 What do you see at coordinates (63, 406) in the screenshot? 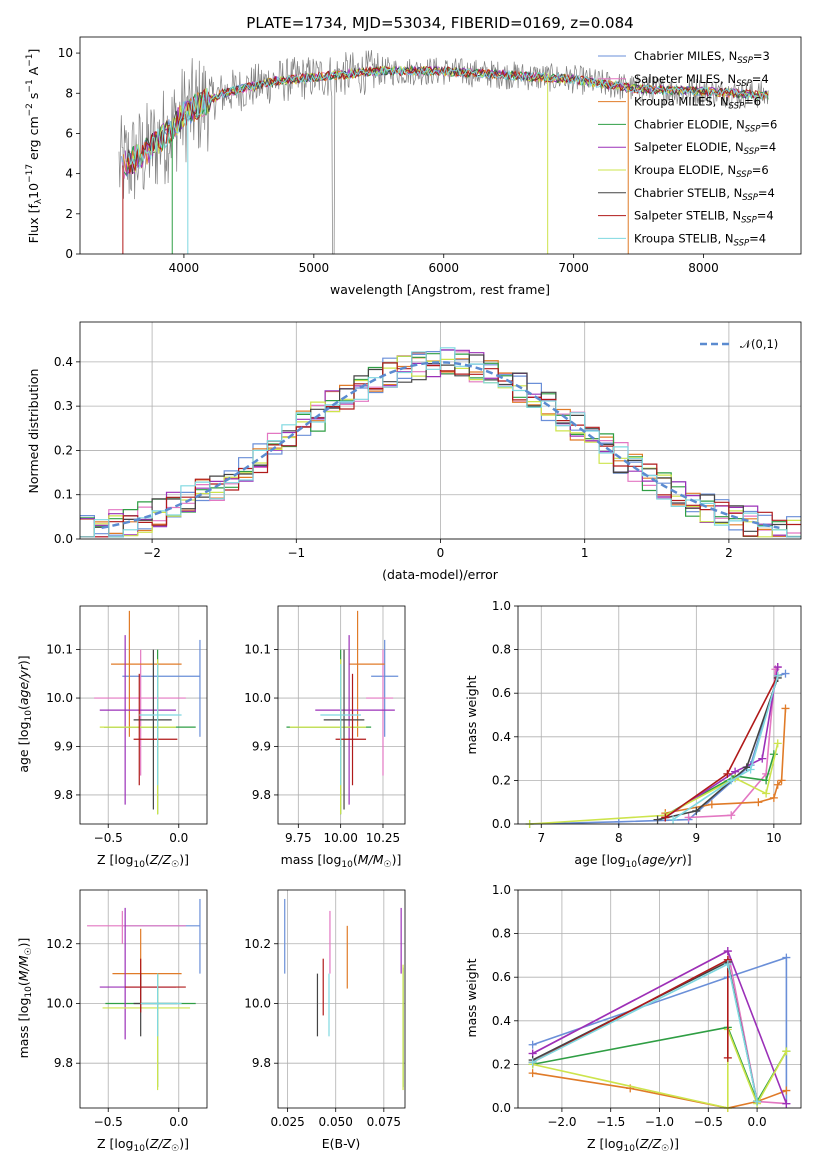
I see `y-tick-label: 0.3` at bounding box center [63, 406].